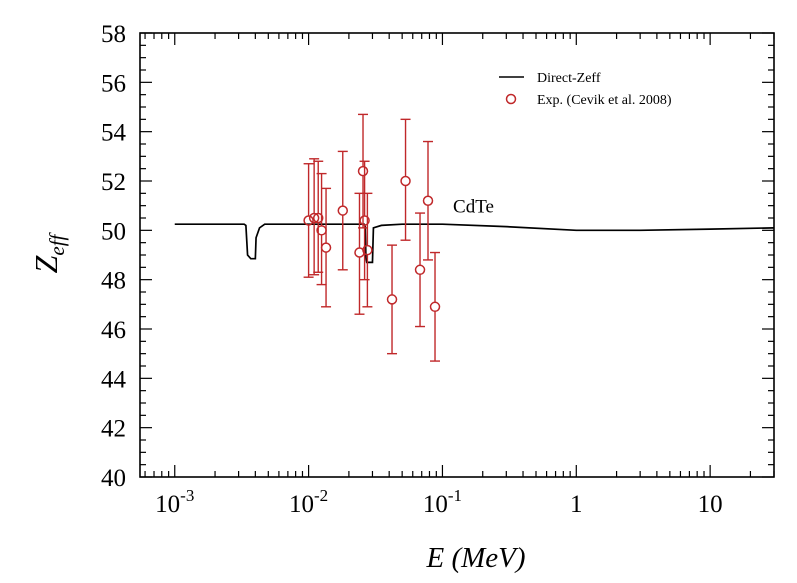  I want to click on legend-label-direct-zeff: Direct-Zeff, so click(569, 78).